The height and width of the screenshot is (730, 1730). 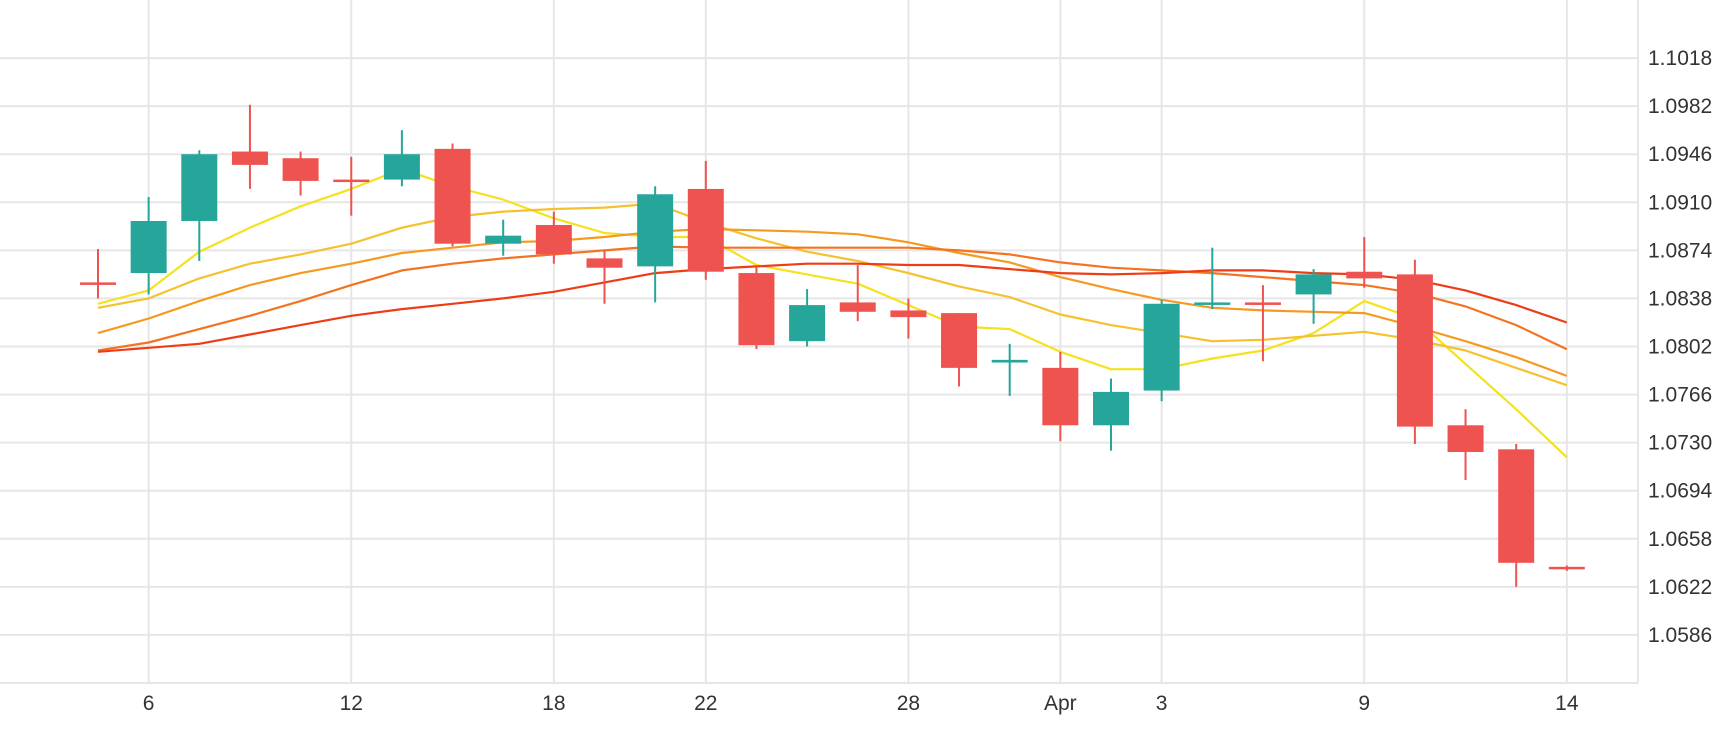 What do you see at coordinates (1680, 587) in the screenshot?
I see `y-tick-label: 1.0622` at bounding box center [1680, 587].